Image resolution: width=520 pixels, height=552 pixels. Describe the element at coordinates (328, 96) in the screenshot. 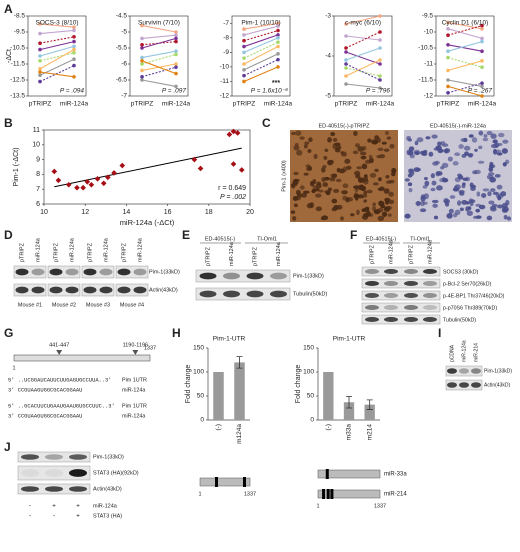

I see `y-tick-label: -5` at that location.